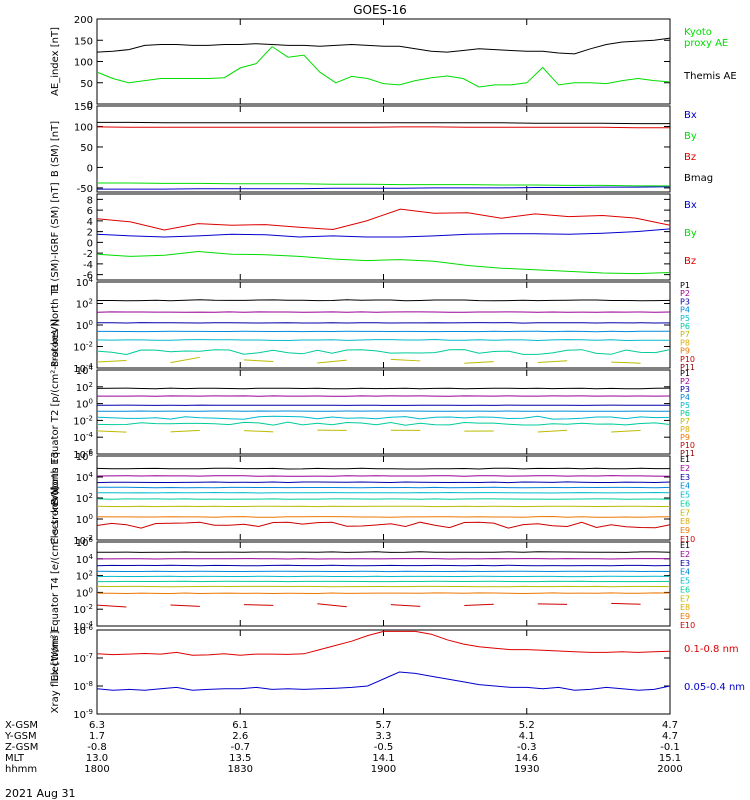 This screenshot has width=750, height=800. What do you see at coordinates (714, 687) in the screenshot?
I see `legend-xray-1: 0.05-0.4 nm` at bounding box center [714, 687].